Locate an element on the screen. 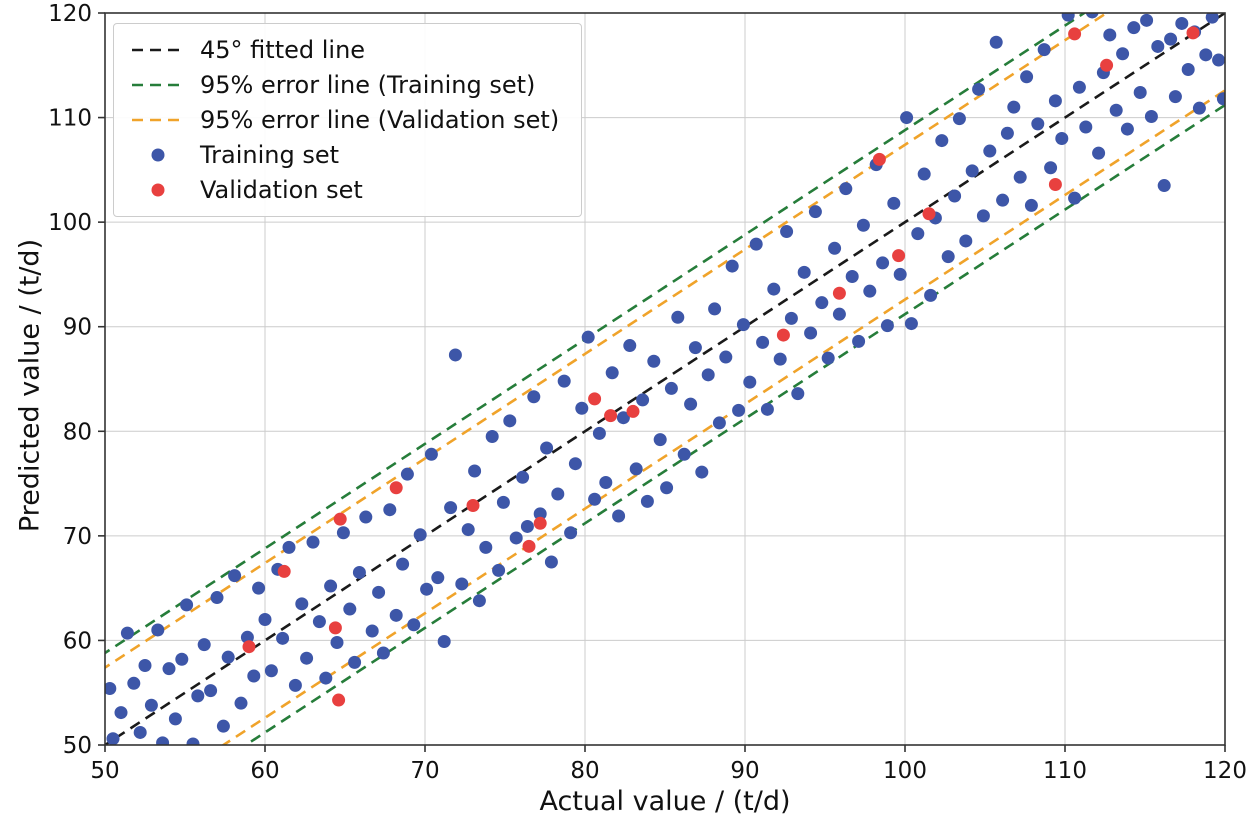  y-tick-label: 120 is located at coordinates (70, 14).